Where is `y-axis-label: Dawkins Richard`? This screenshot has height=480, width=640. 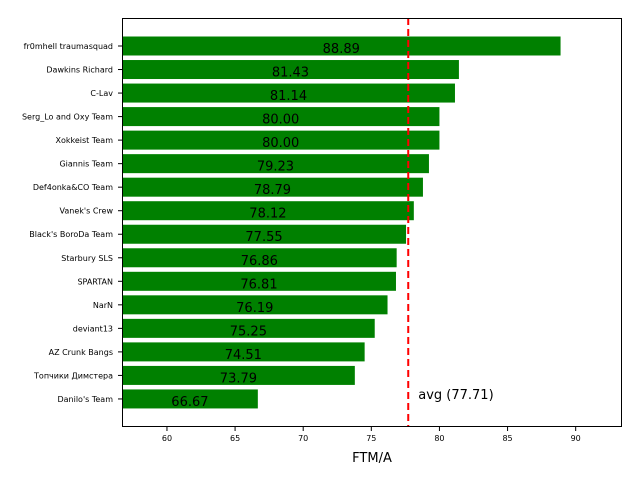 y-axis-label: Dawkins Richard is located at coordinates (79, 70).